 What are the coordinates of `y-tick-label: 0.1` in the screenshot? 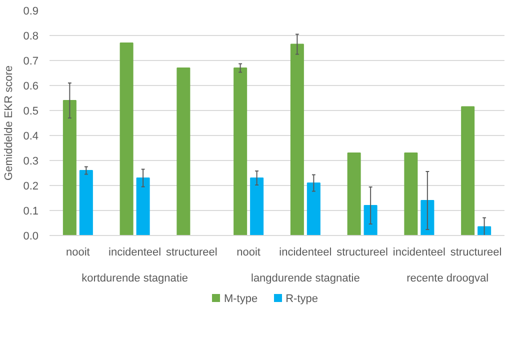 It's located at (31, 212).